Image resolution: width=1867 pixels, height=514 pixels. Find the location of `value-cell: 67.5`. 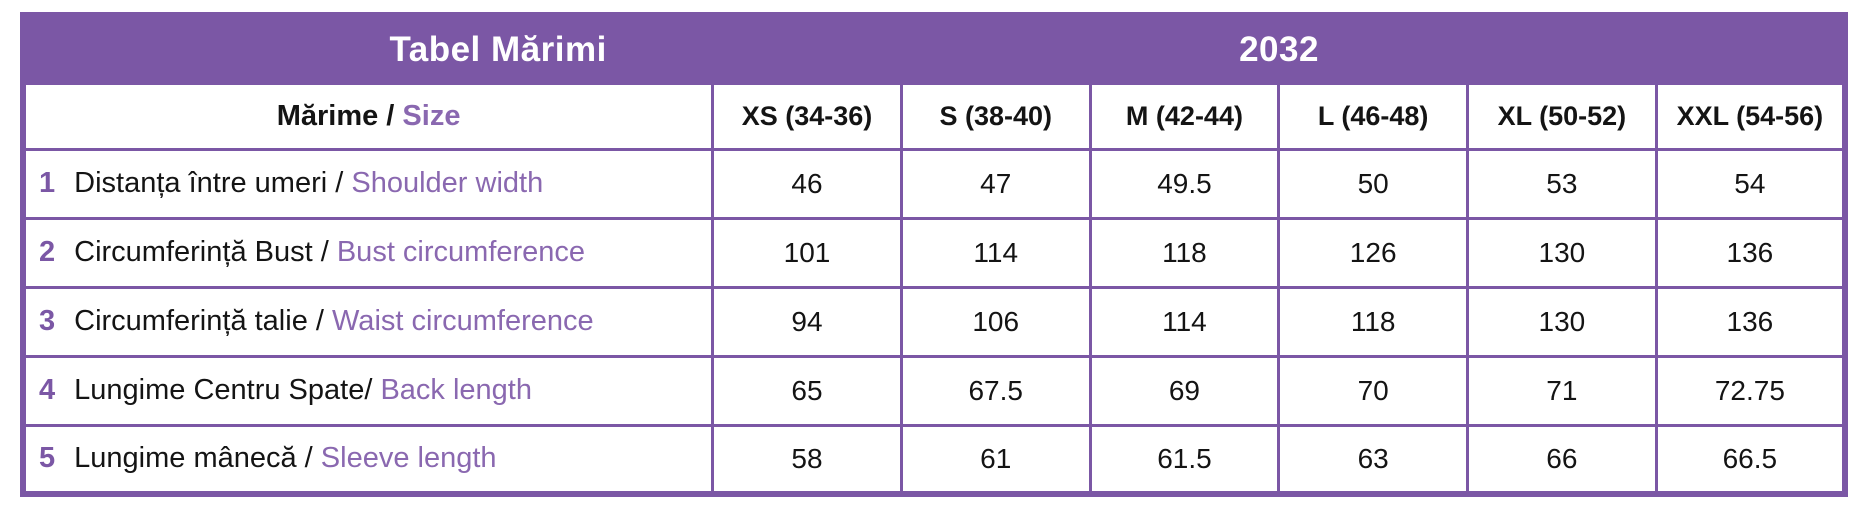

value-cell: 67.5 is located at coordinates (995, 390).